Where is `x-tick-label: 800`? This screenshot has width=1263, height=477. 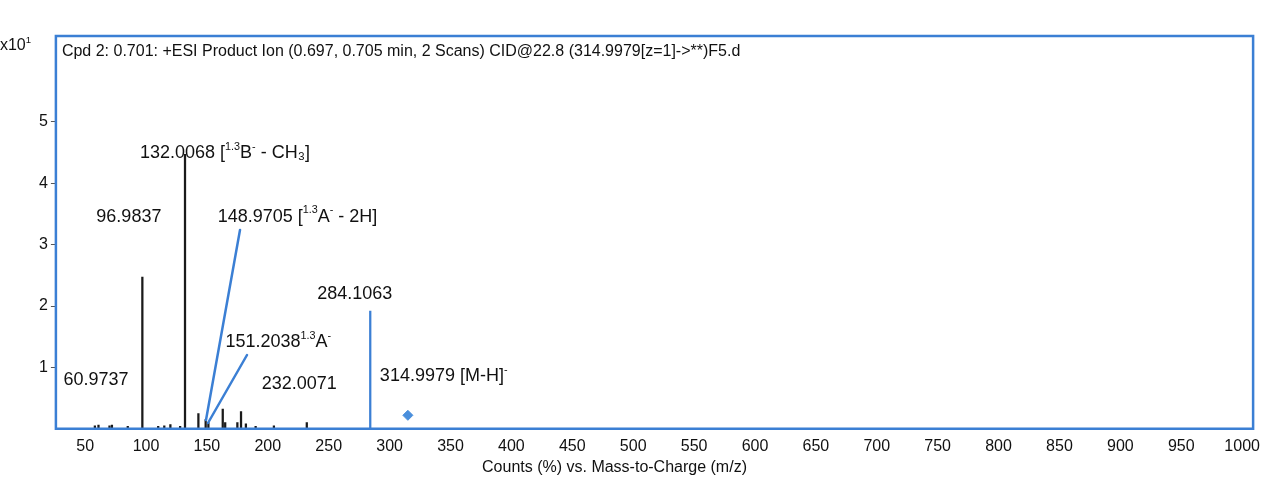 x-tick-label: 800 is located at coordinates (999, 445).